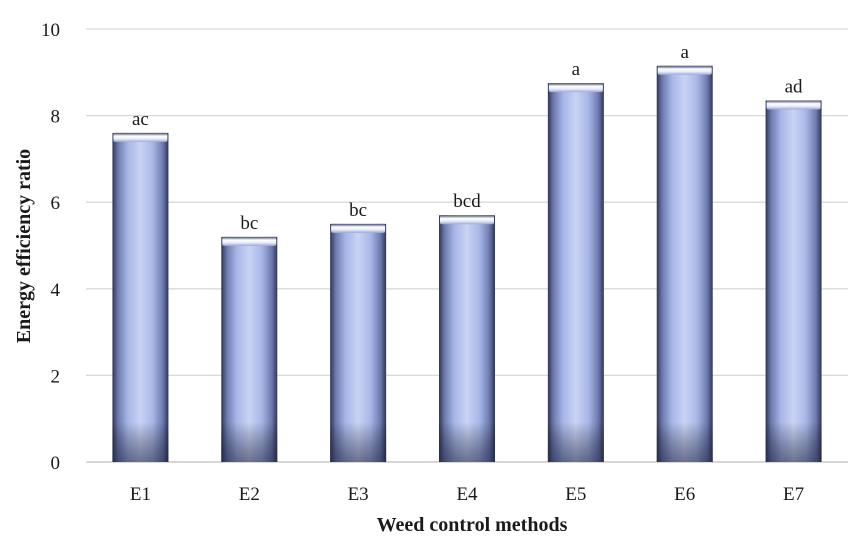  I want to click on y-tick-label: 10, so click(50, 30).